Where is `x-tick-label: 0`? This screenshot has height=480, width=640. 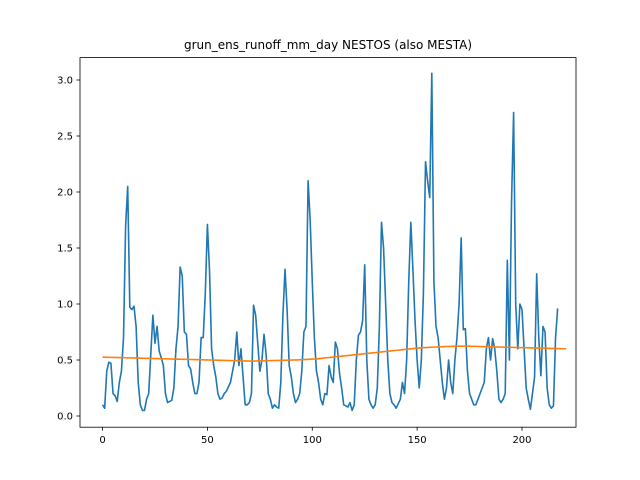
x-tick-label: 0 is located at coordinates (102, 440).